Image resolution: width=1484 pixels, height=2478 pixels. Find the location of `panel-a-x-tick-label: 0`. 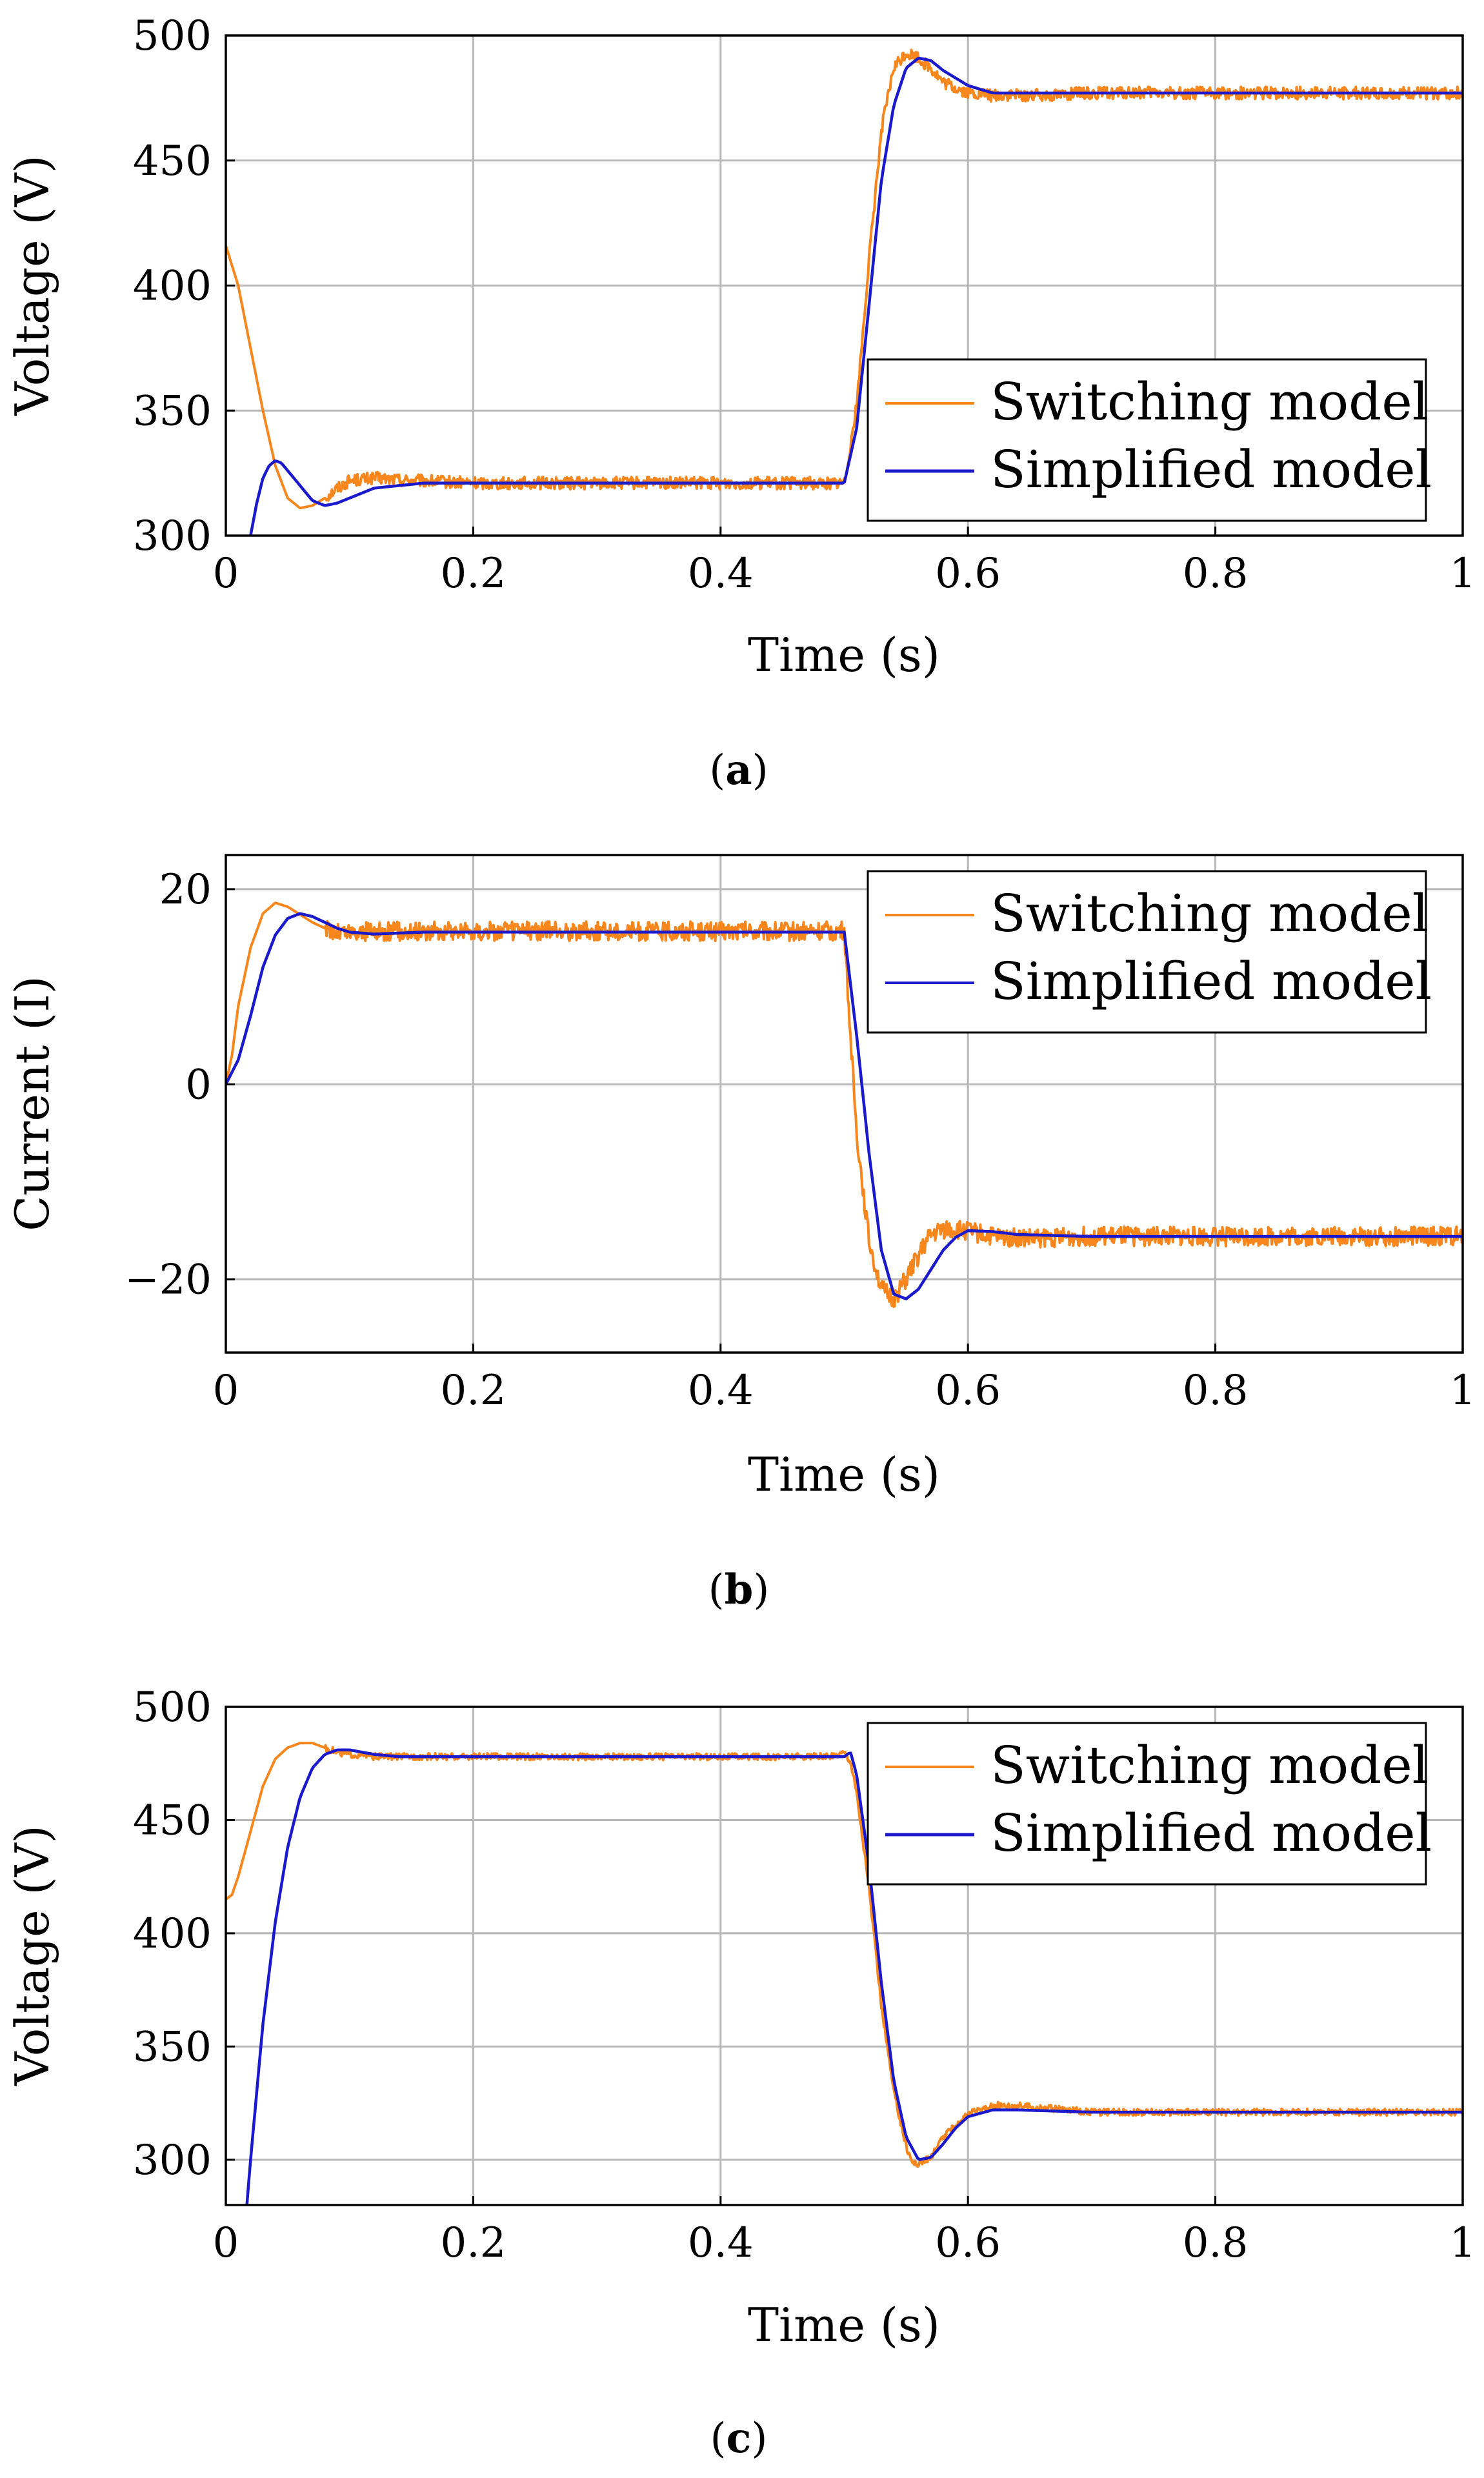

panel-a-x-tick-label: 0 is located at coordinates (226, 574).